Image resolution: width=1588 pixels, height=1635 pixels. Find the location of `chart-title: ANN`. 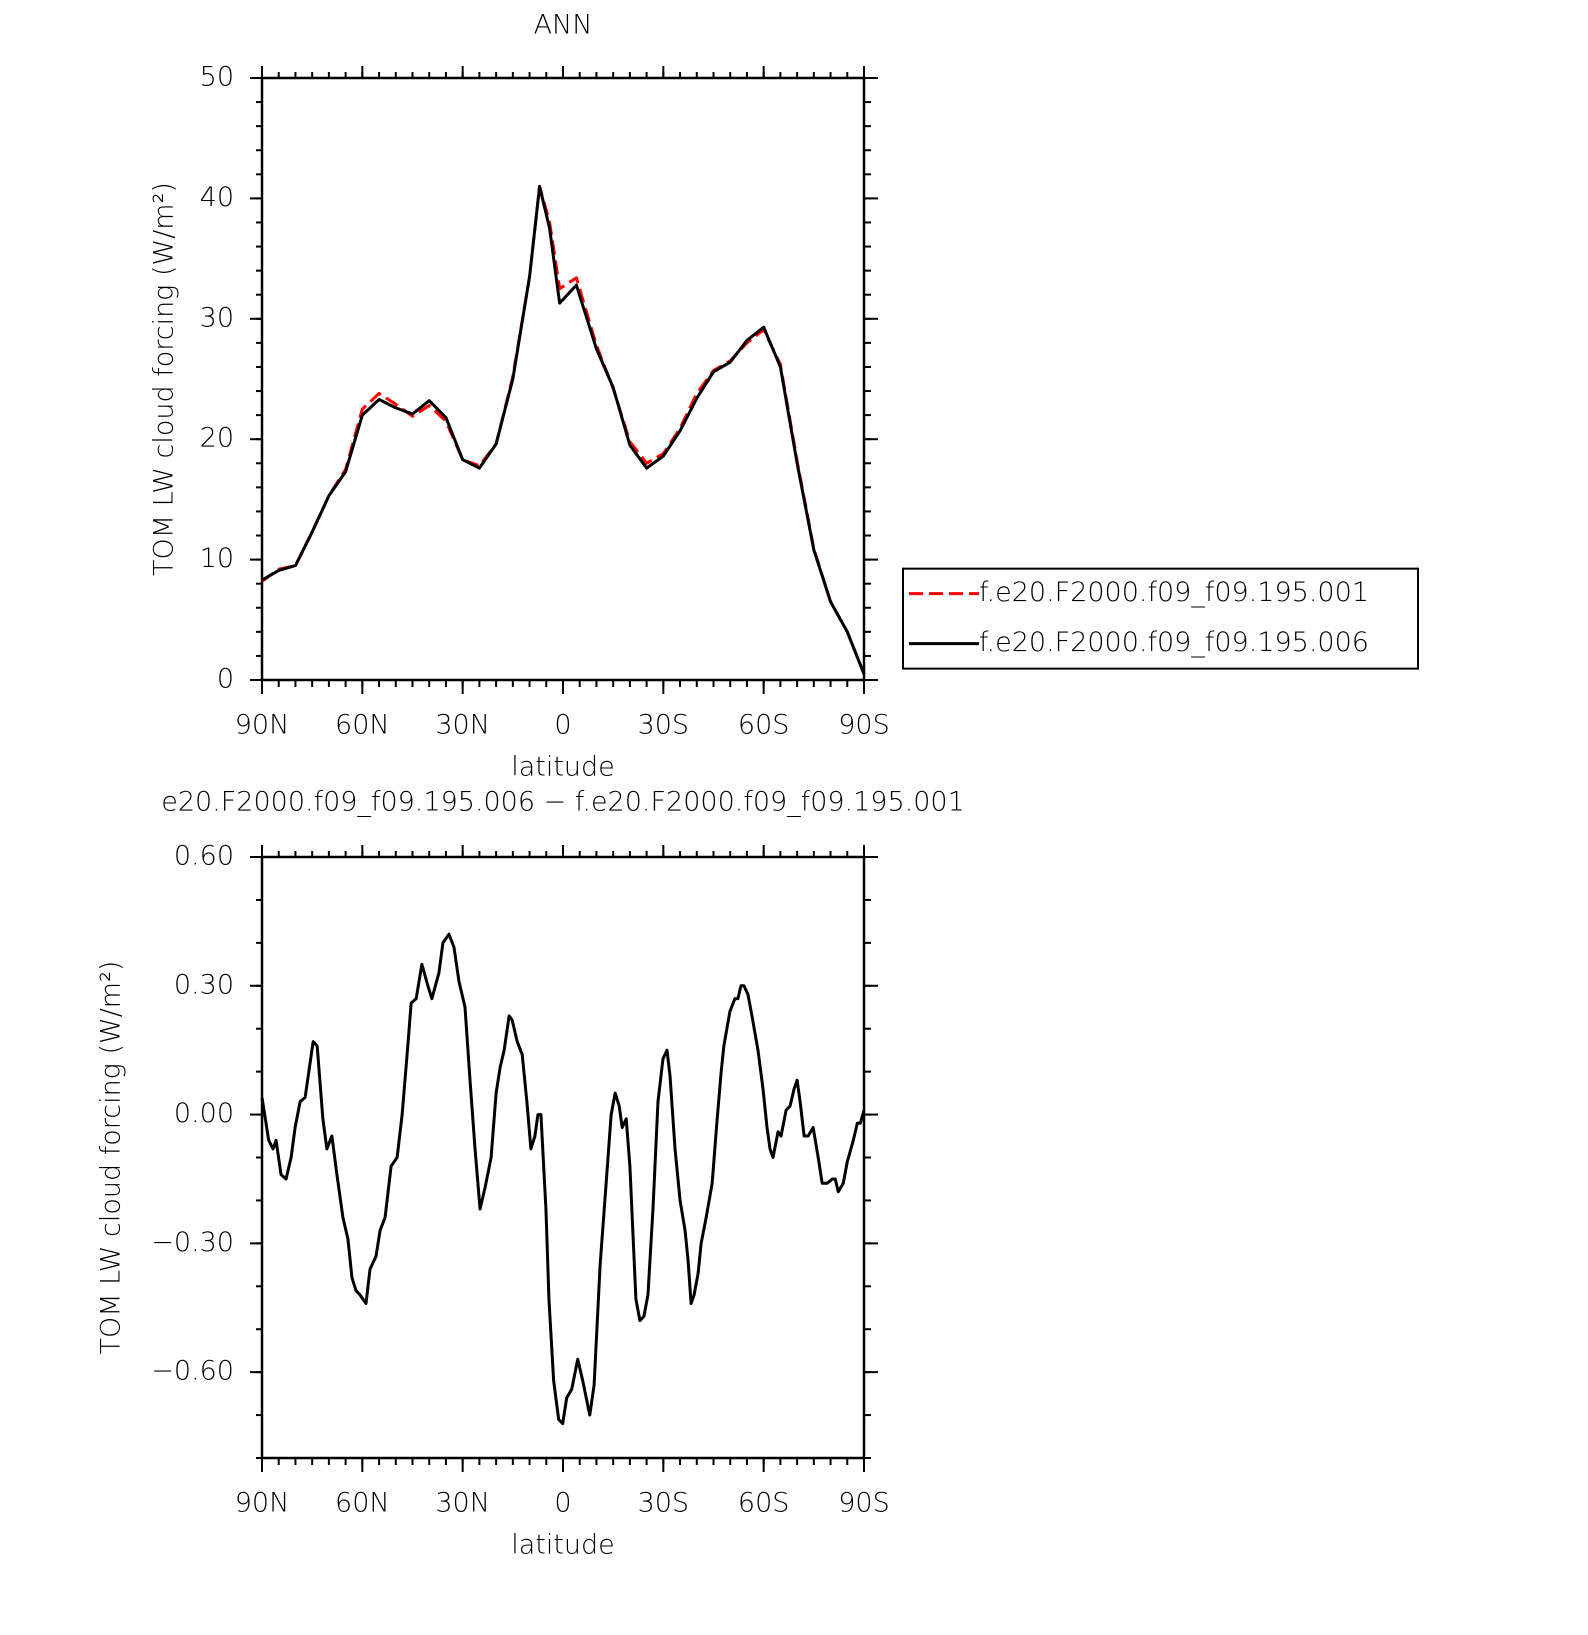

chart-title: ANN is located at coordinates (563, 25).